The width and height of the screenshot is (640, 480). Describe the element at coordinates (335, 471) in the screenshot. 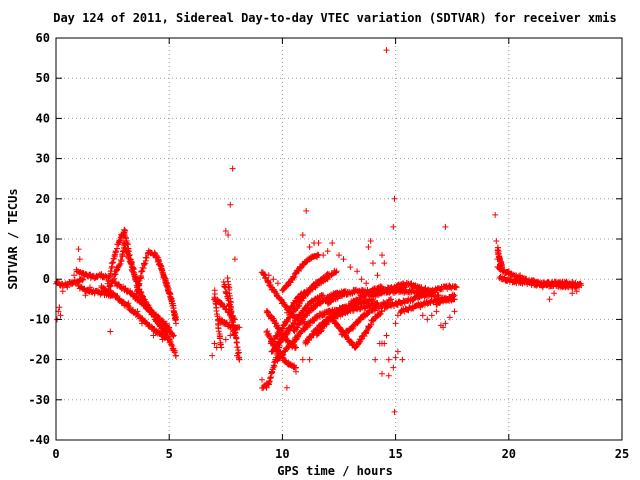

I see `x-axis-label: GPS time / hours` at that location.